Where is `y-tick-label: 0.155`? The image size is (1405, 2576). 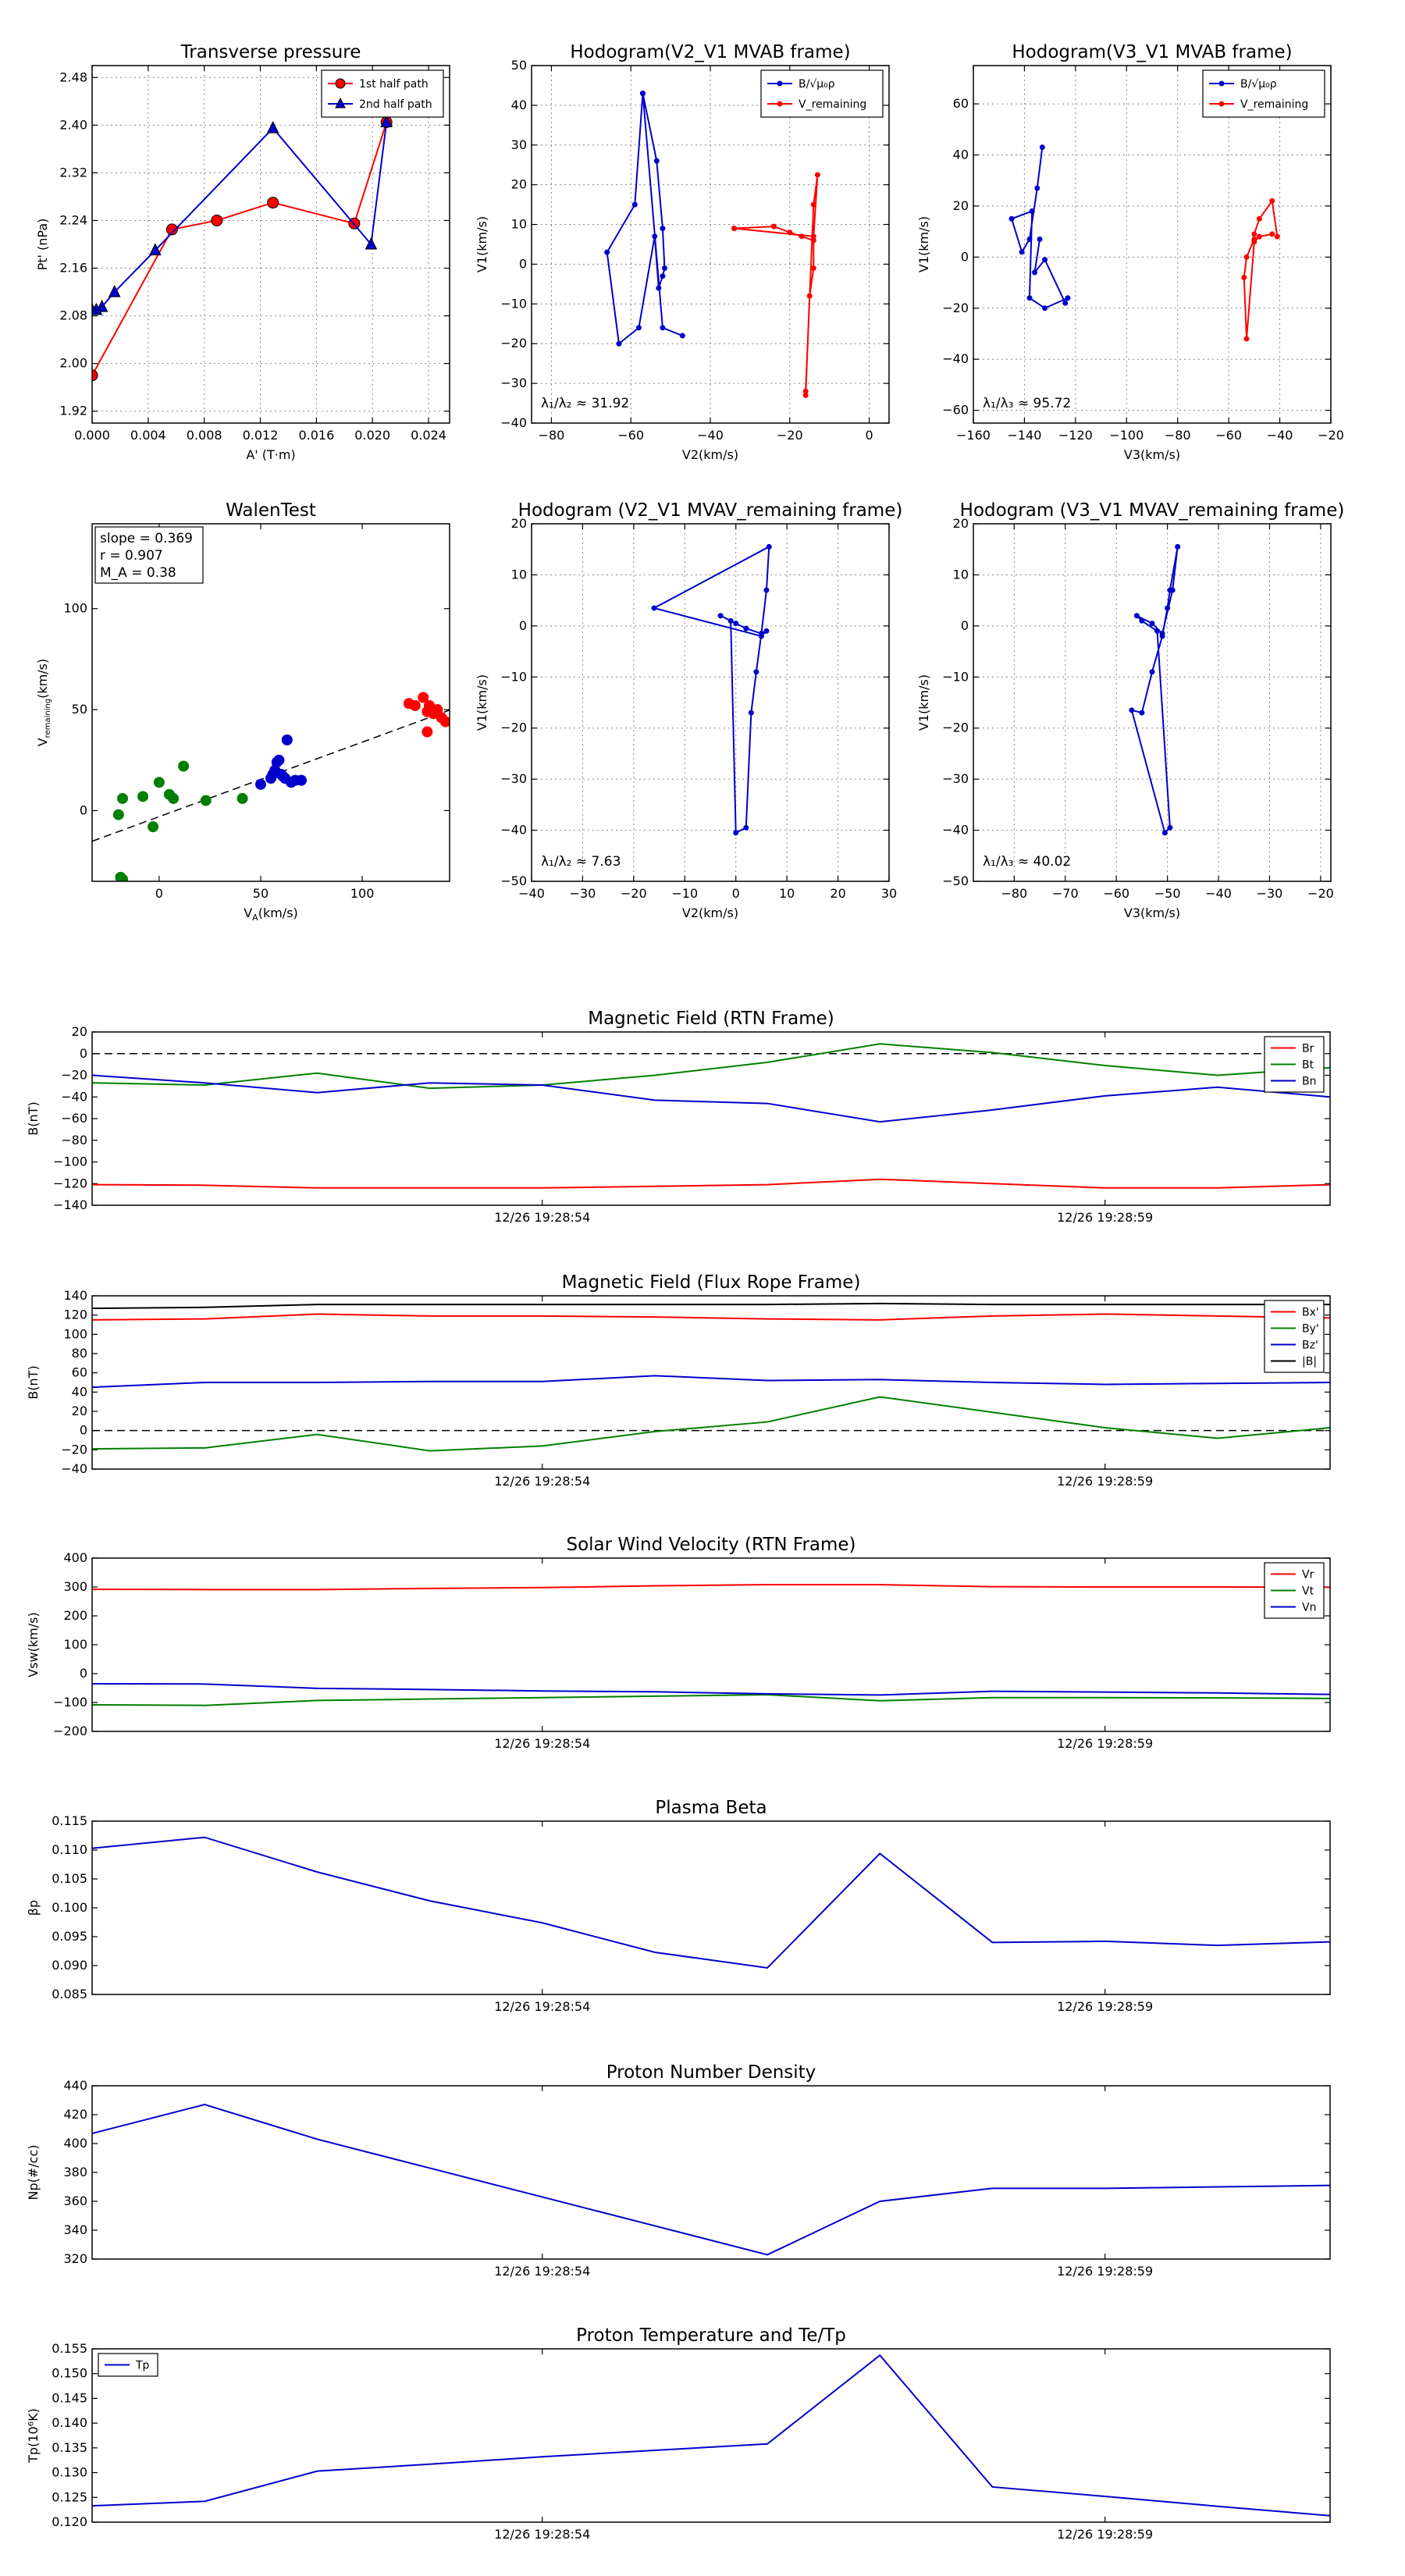
y-tick-label: 0.155 is located at coordinates (69, 2348).